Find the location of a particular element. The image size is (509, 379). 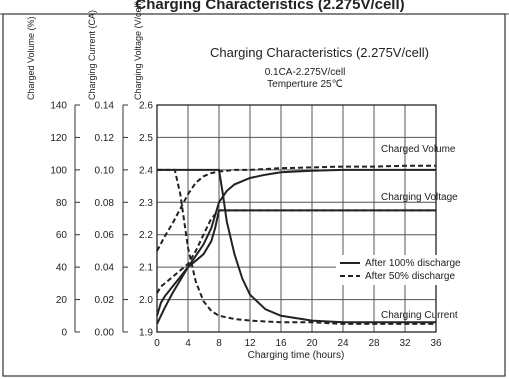

x-tick-label: 0 is located at coordinates (157, 343).